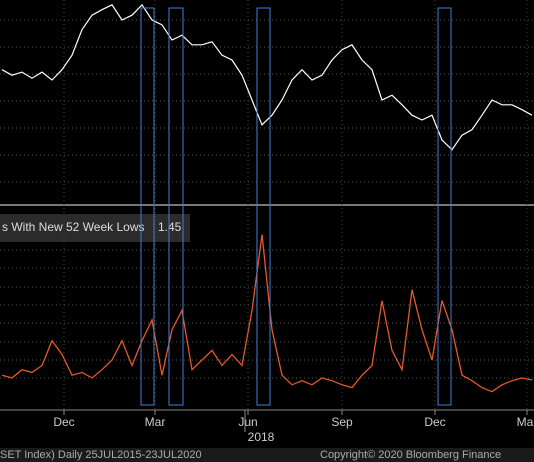  I want to click on legend-text: s With New 52 Week Lows, so click(73, 227).